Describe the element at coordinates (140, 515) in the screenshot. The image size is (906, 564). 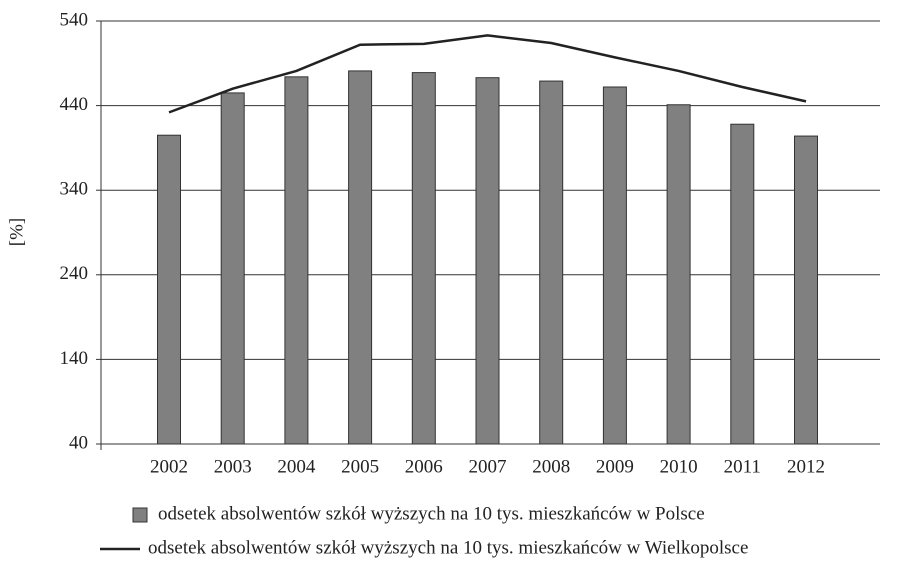
I see `legend-swatch` at that location.